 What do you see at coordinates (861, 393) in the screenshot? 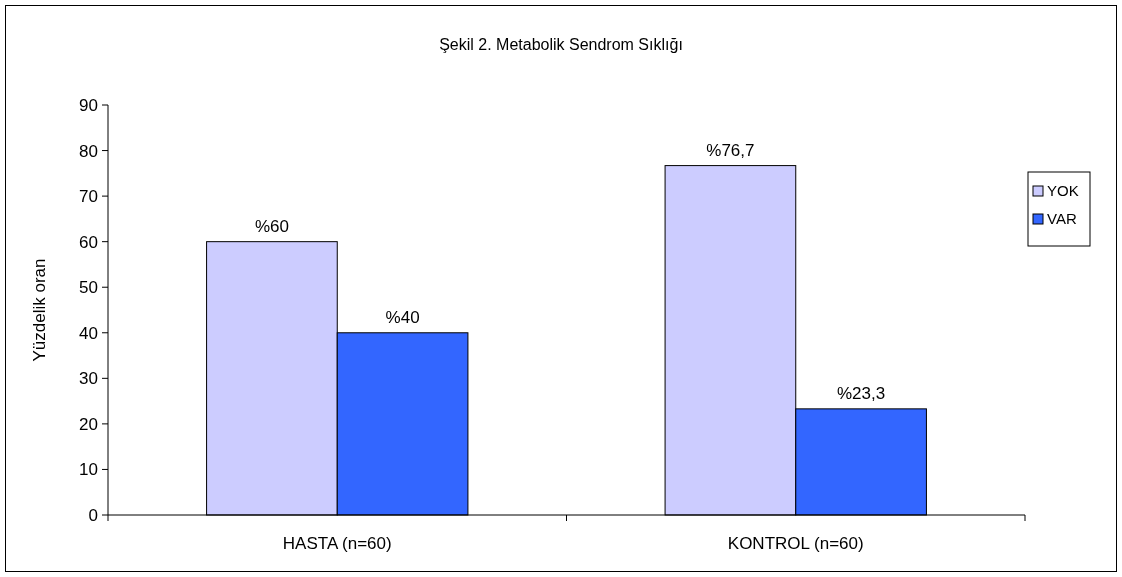
I see `data-label: %23,3` at bounding box center [861, 393].